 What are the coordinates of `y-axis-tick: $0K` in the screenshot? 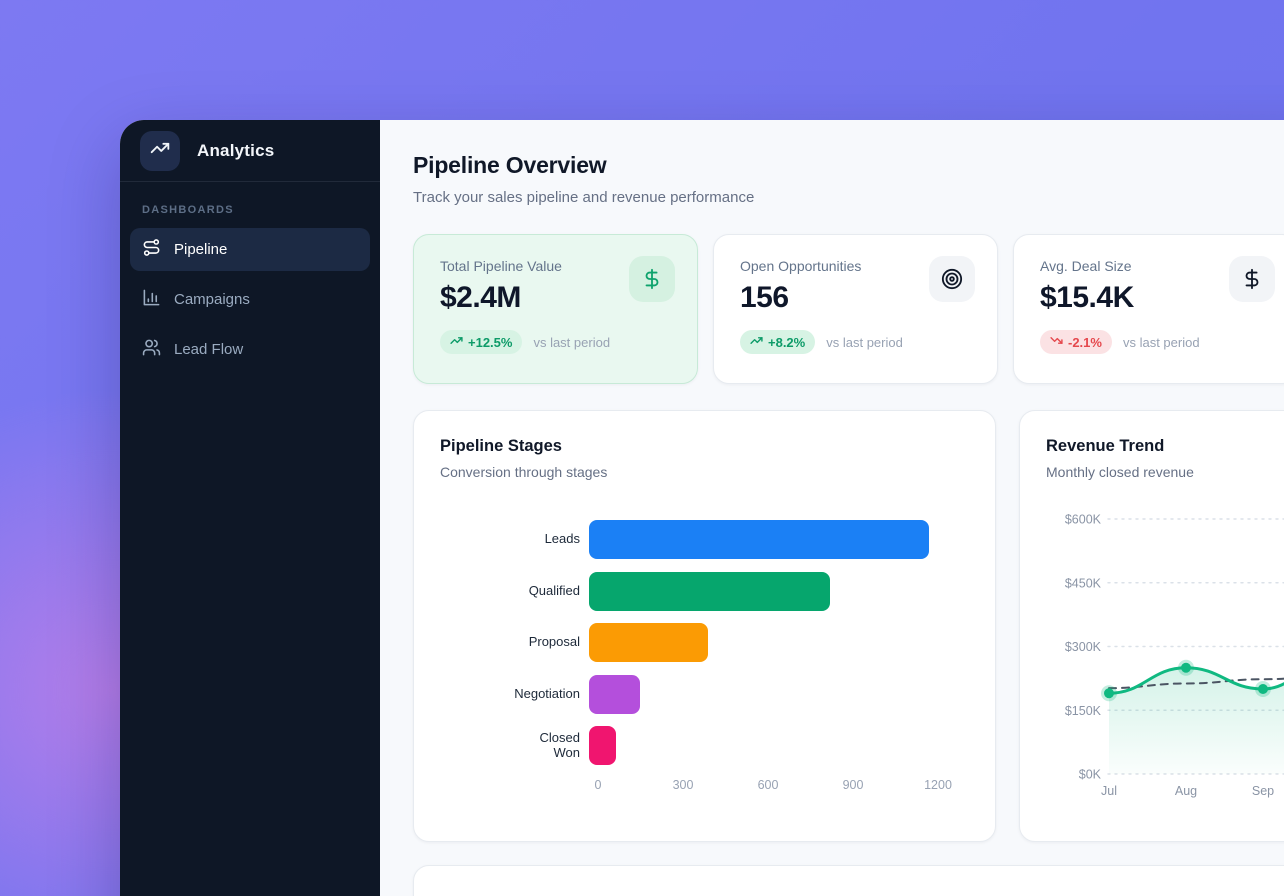 It's located at (1090, 775).